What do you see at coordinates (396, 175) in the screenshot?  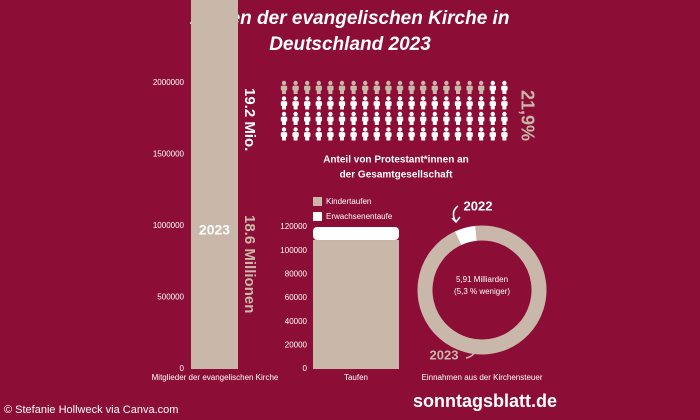 I see `caption: der Gesamtgesellschaft` at bounding box center [396, 175].